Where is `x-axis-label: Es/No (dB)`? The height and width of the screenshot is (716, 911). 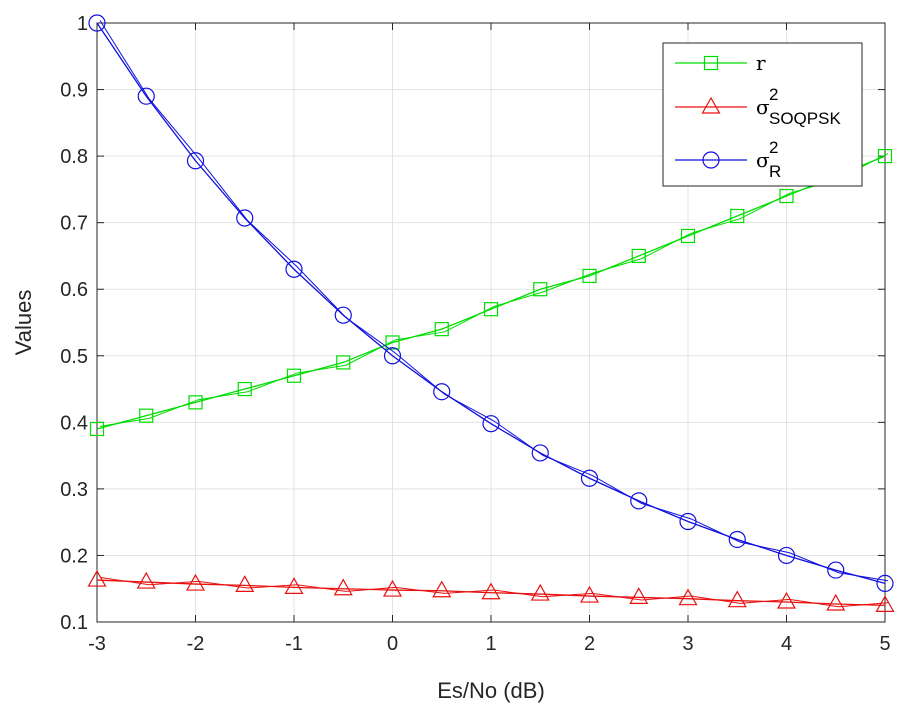 x-axis-label: Es/No (dB) is located at coordinates (491, 690).